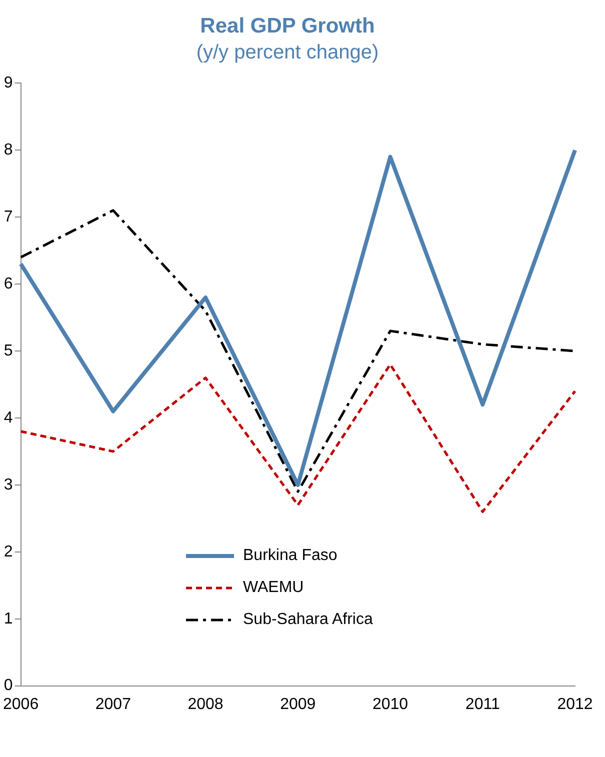  I want to click on y-tick-label: 7, so click(8, 217).